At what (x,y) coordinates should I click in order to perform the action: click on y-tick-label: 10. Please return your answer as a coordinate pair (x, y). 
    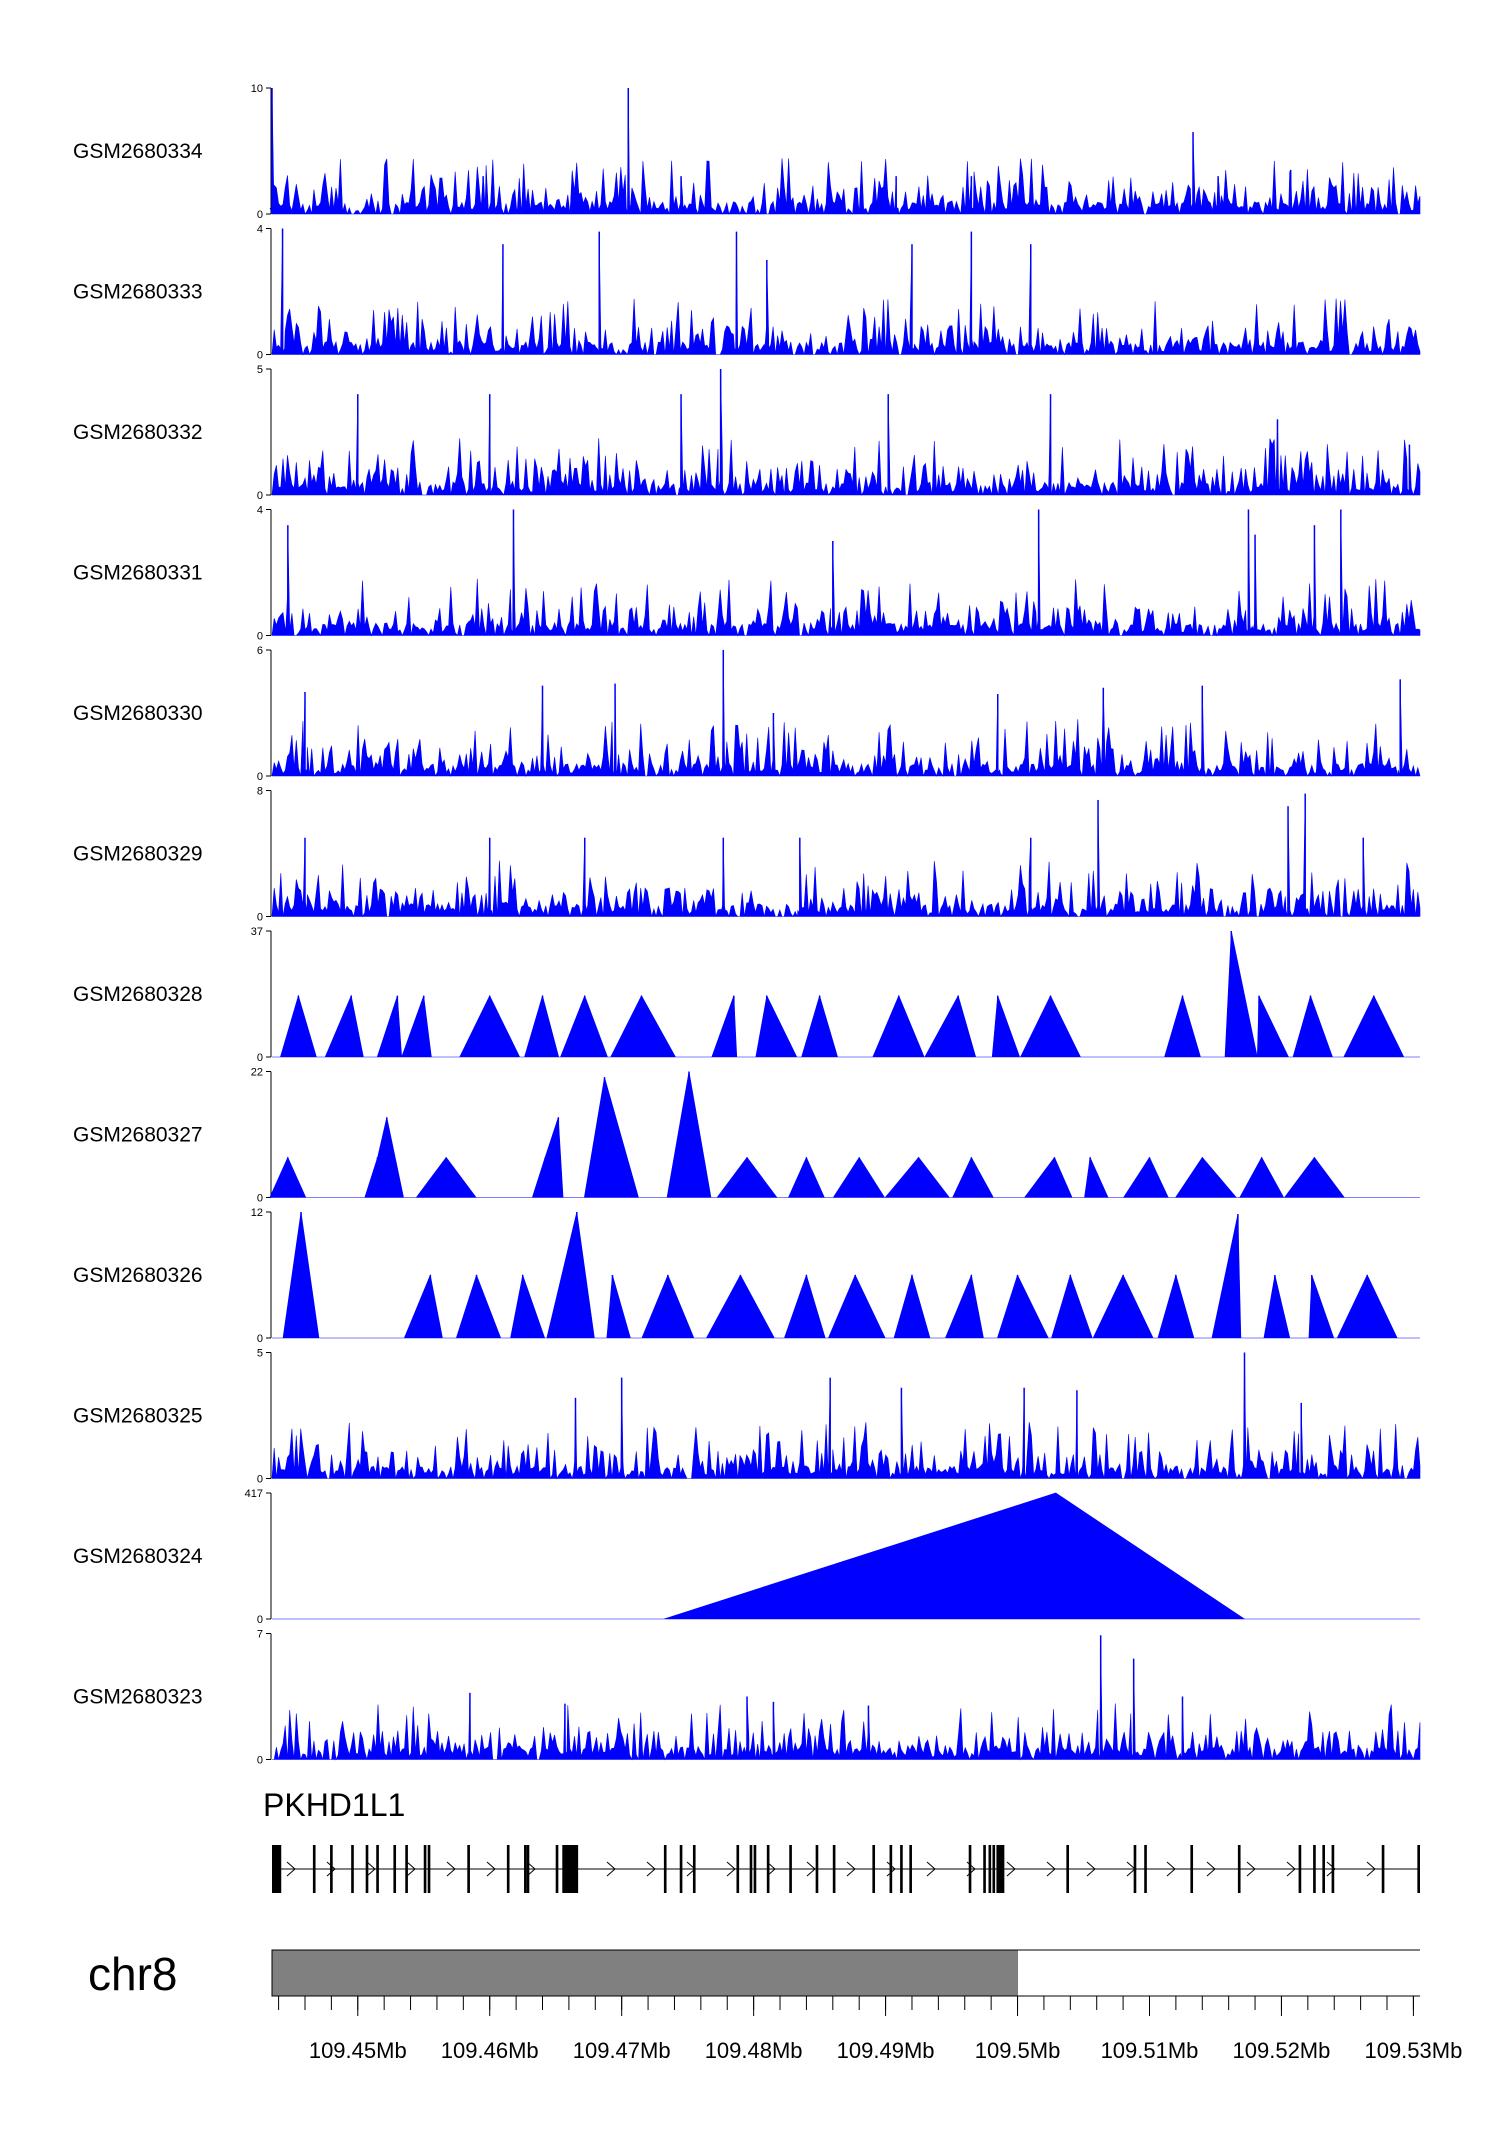
    Looking at the image, I should click on (257, 89).